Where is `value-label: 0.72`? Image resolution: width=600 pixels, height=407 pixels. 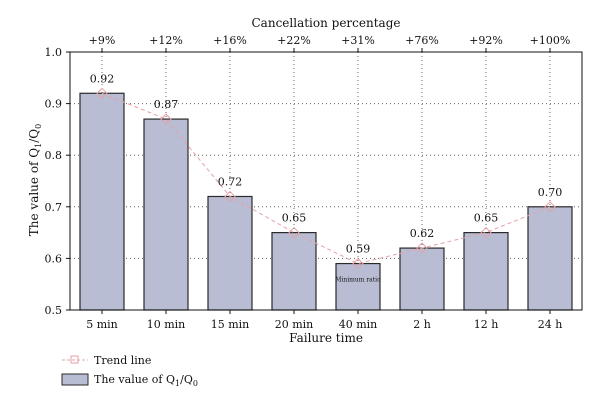 value-label: 0.72 is located at coordinates (230, 181).